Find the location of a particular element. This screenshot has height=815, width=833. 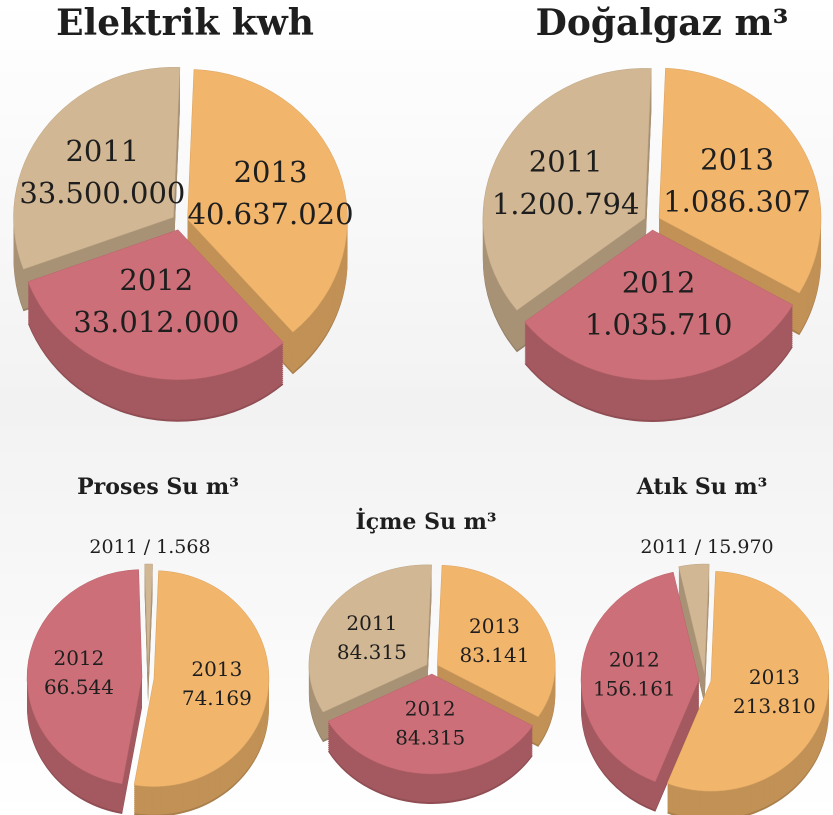

label-value: 83.141 is located at coordinates (494, 655).